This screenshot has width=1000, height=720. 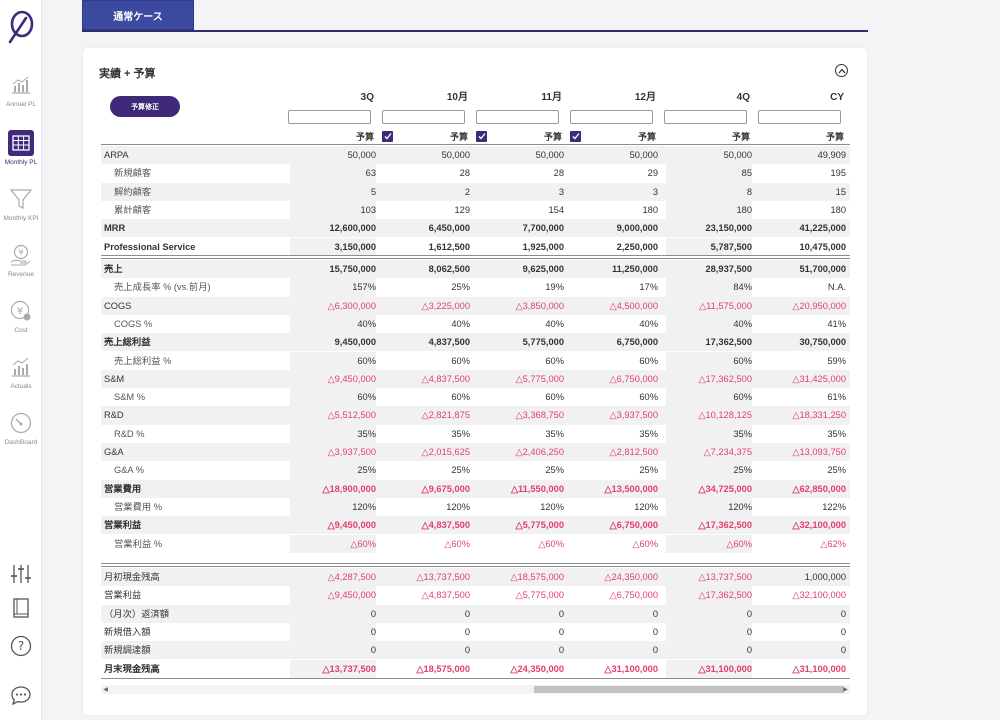 I want to click on sidebar-item-monthly-kpi: Monthly KPI, so click(x=21, y=204).